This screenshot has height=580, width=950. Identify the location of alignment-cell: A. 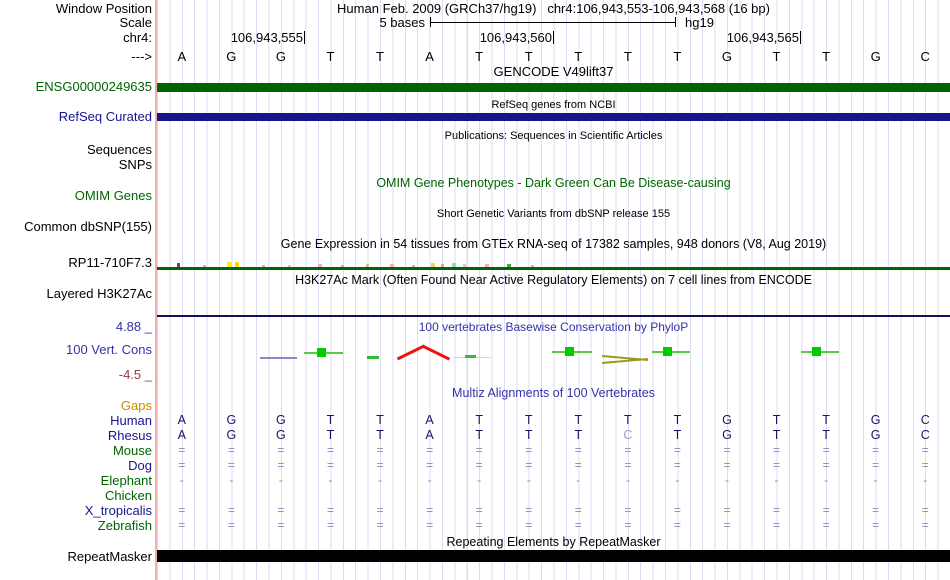
(181, 435).